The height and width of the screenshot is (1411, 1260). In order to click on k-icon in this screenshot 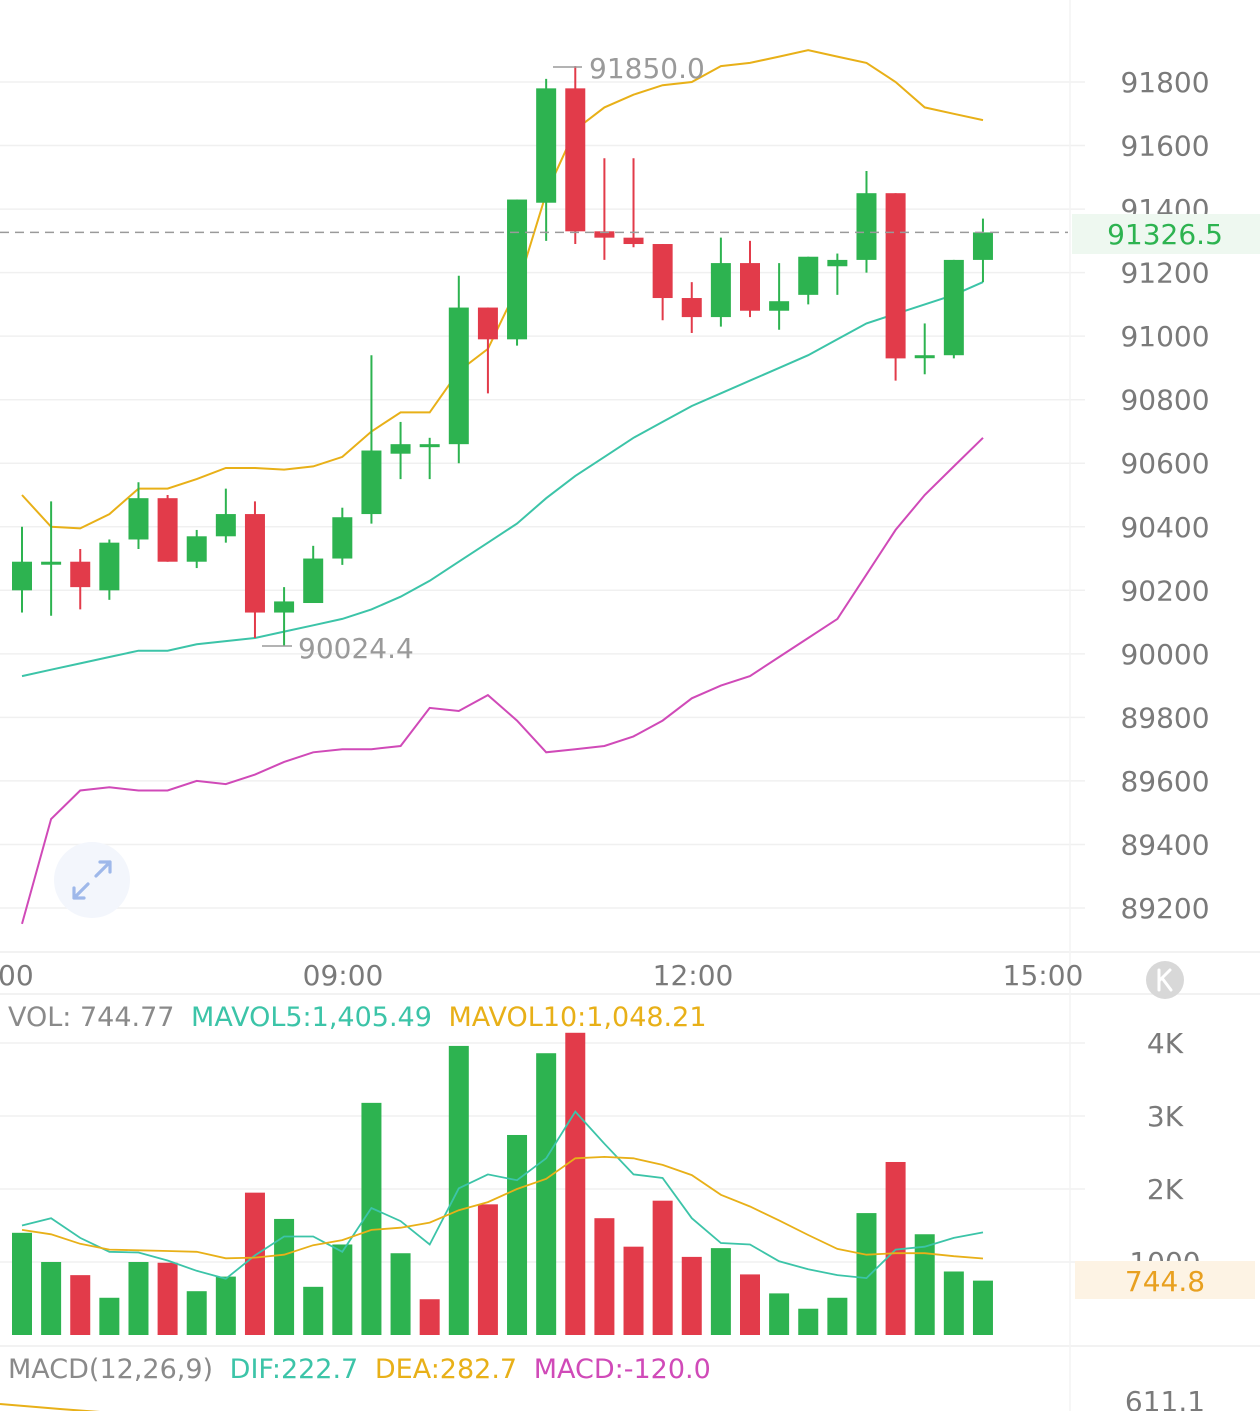, I will do `click(1165, 980)`.